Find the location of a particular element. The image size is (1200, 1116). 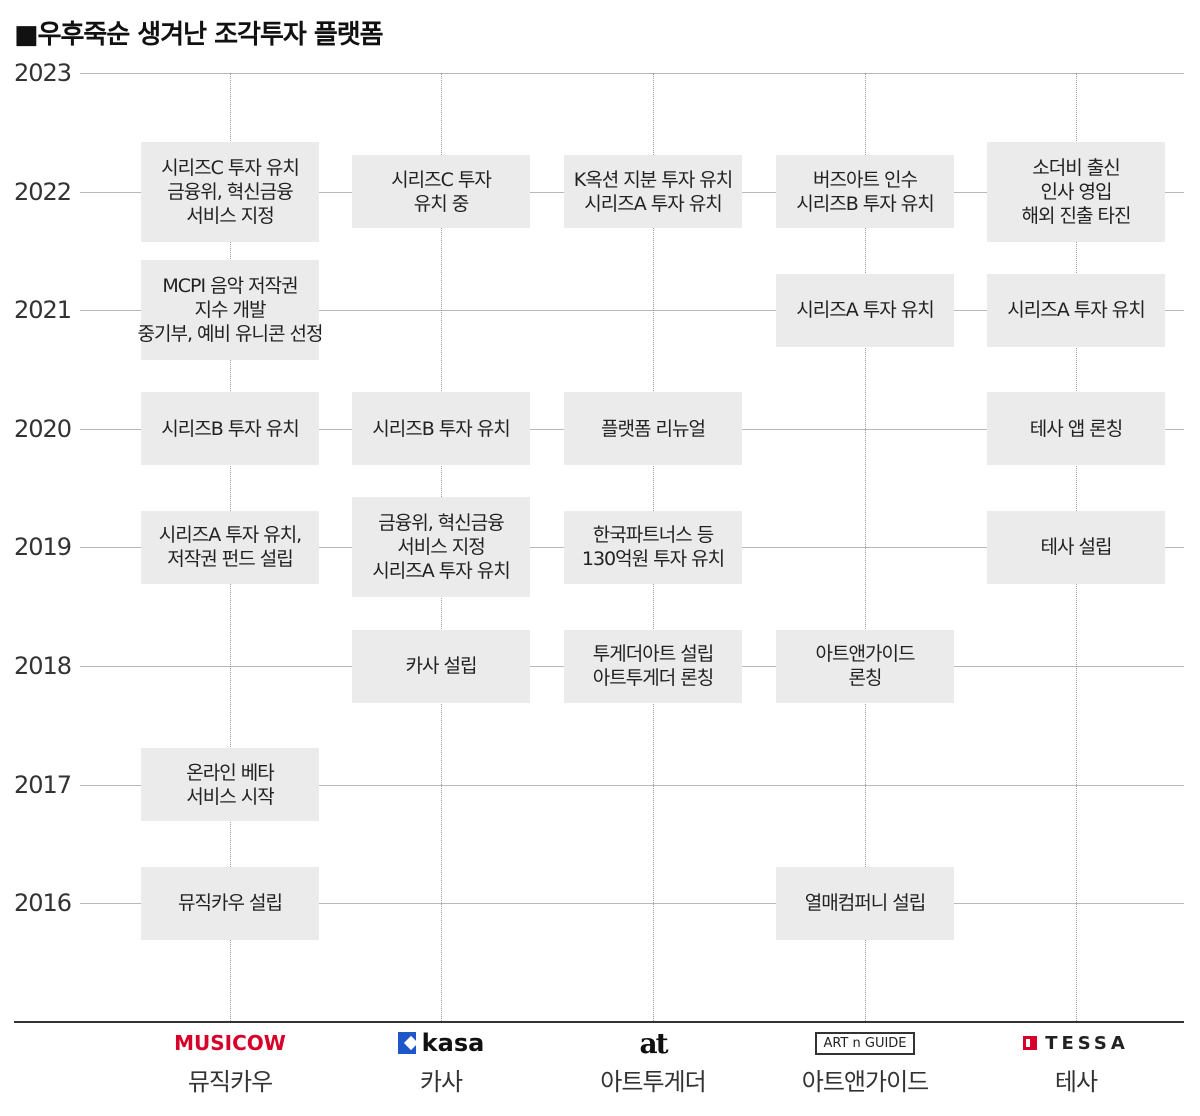

event-box: K옥션 지분 투자 유치 시리즈A 투자 유치 is located at coordinates (653, 192).